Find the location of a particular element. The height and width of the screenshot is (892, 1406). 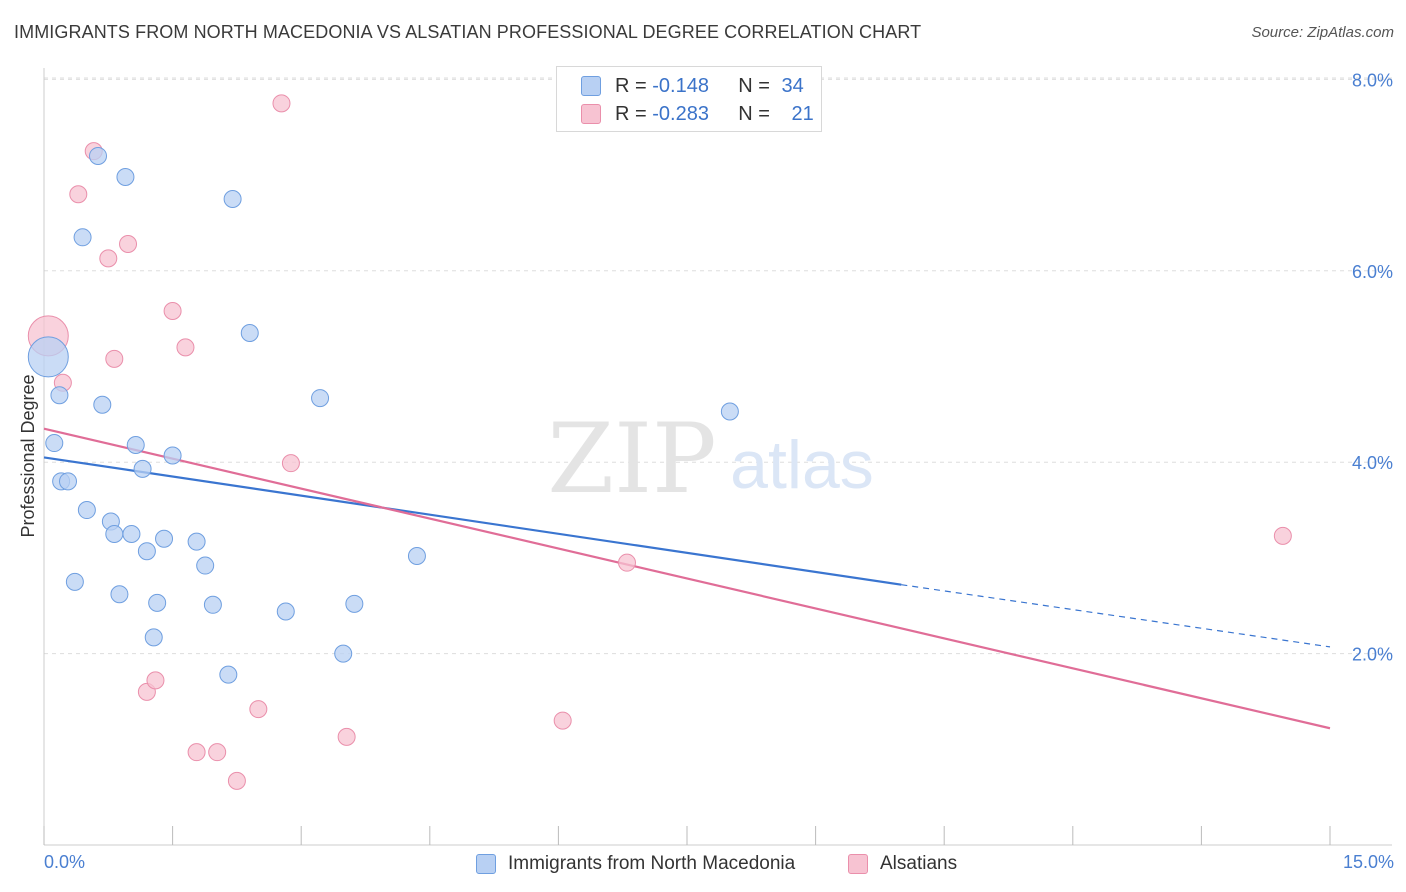

legend-item-north-macedonia: Immigrants from North Macedonia is located at coordinates (635, 864).